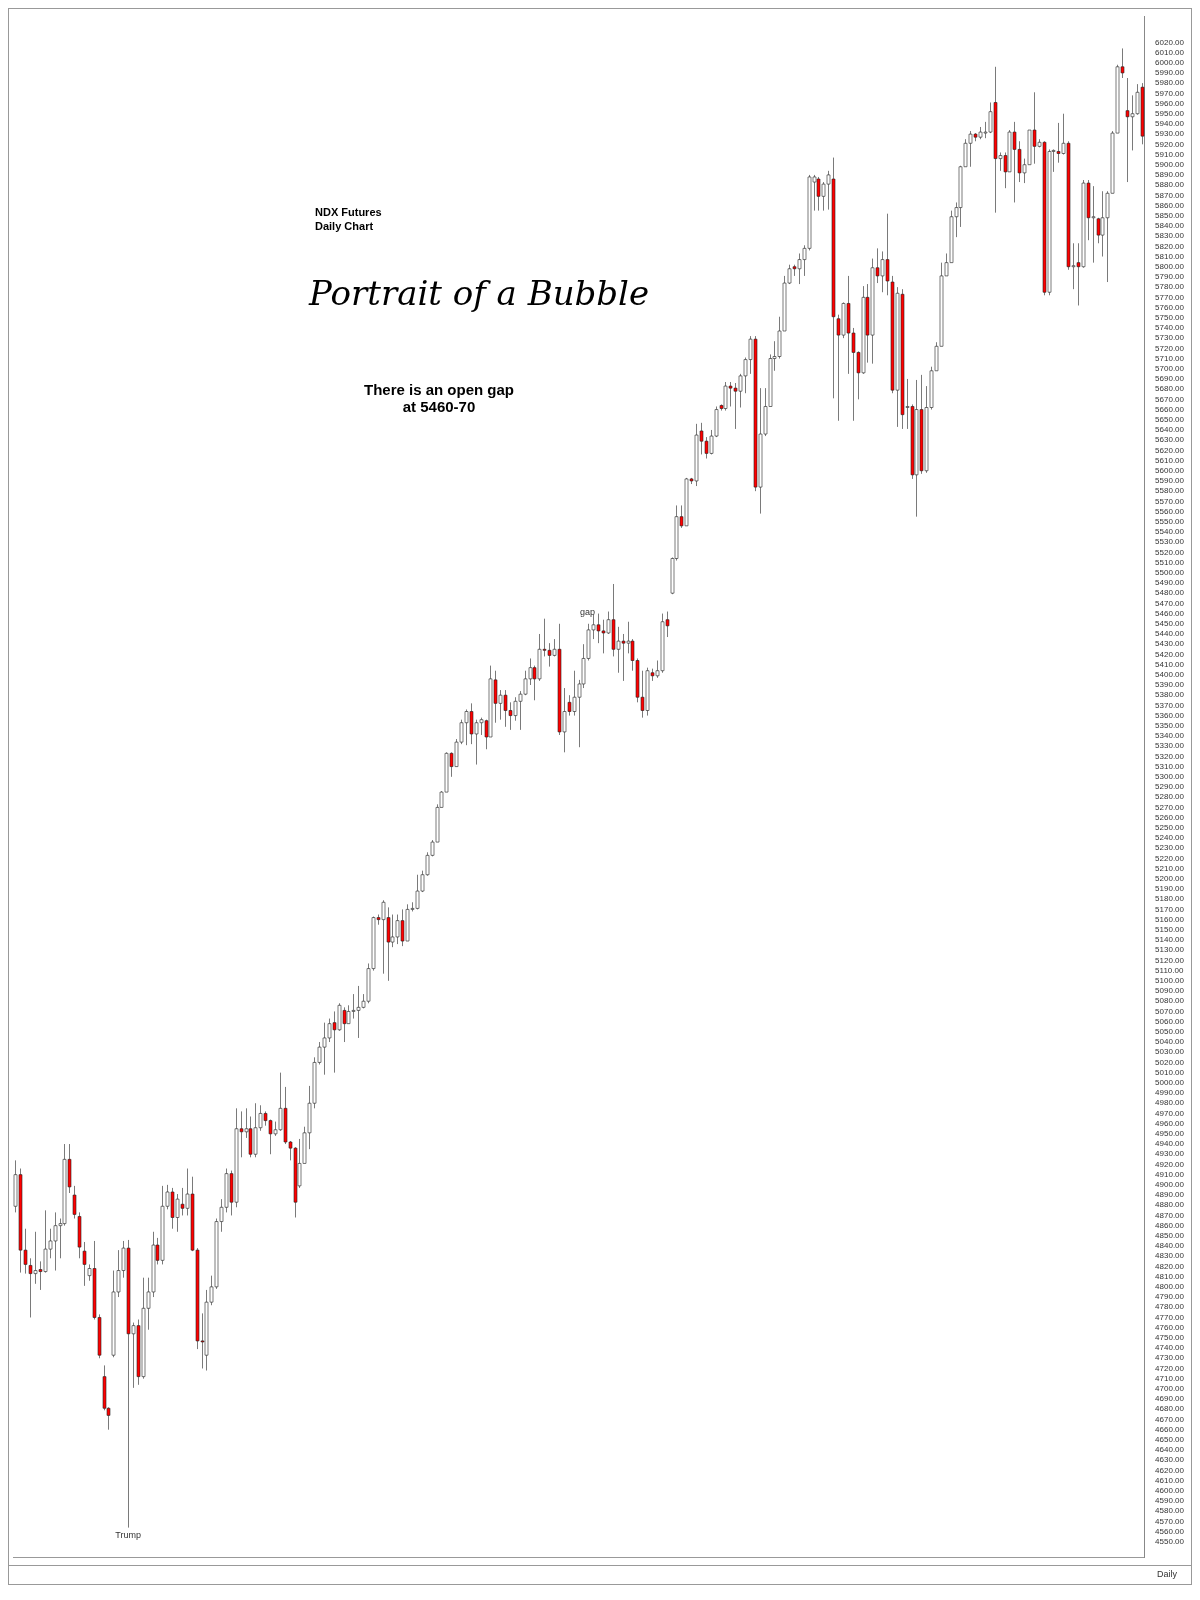 This screenshot has width=1200, height=1600. Describe the element at coordinates (1170, 1236) in the screenshot. I see `y-tick-label: 4850.00` at that location.